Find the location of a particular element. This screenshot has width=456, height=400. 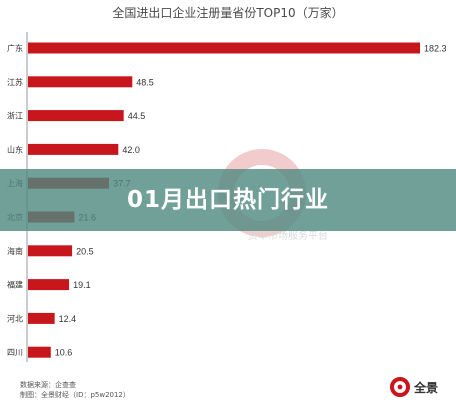

value-label: 44.5 is located at coordinates (137, 116).